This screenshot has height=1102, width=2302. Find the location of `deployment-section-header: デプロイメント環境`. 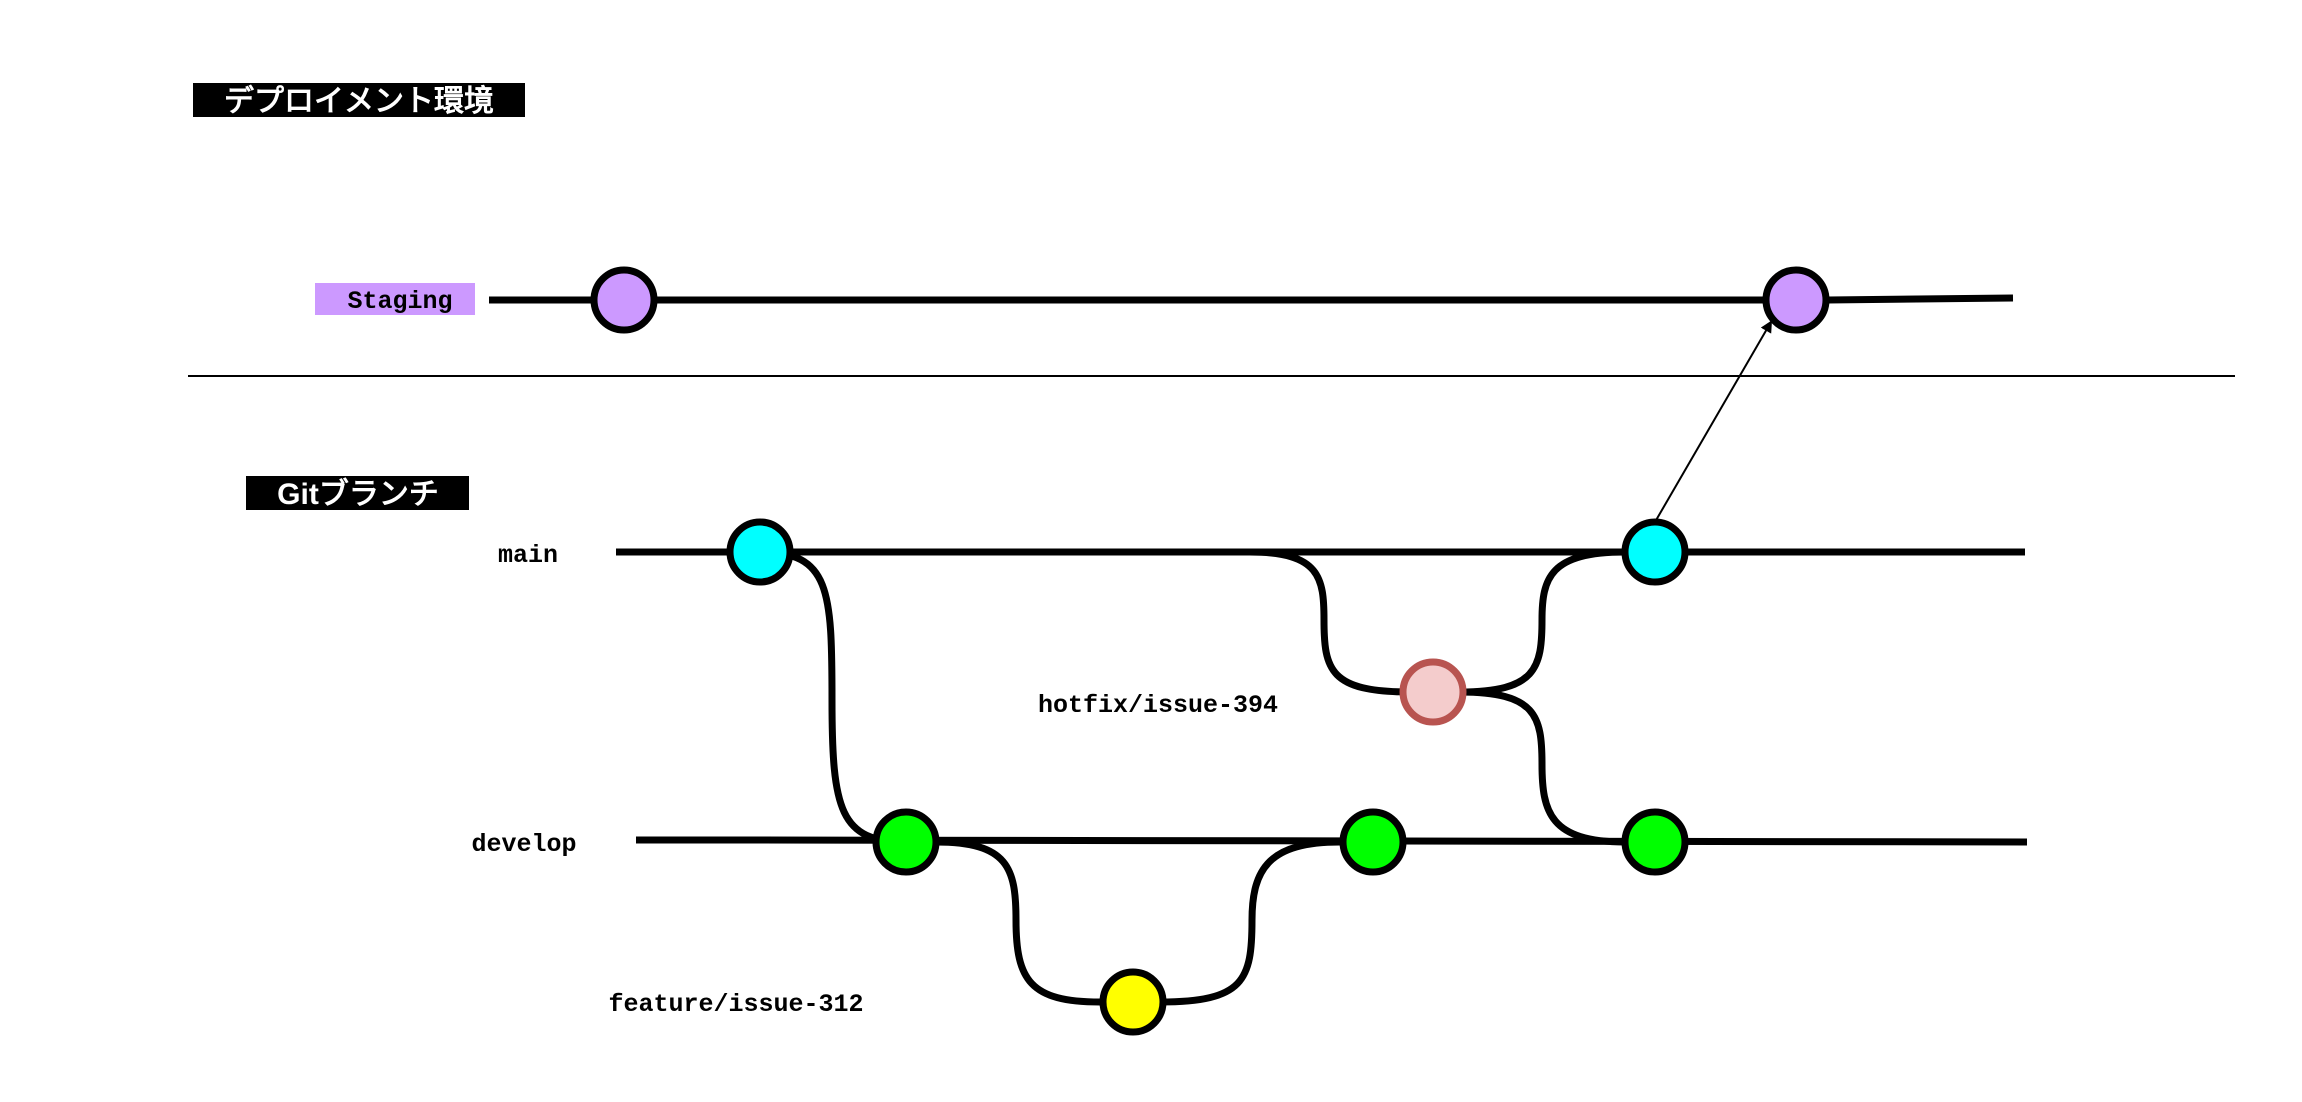

deployment-section-header: デプロイメント環境 is located at coordinates (359, 100).